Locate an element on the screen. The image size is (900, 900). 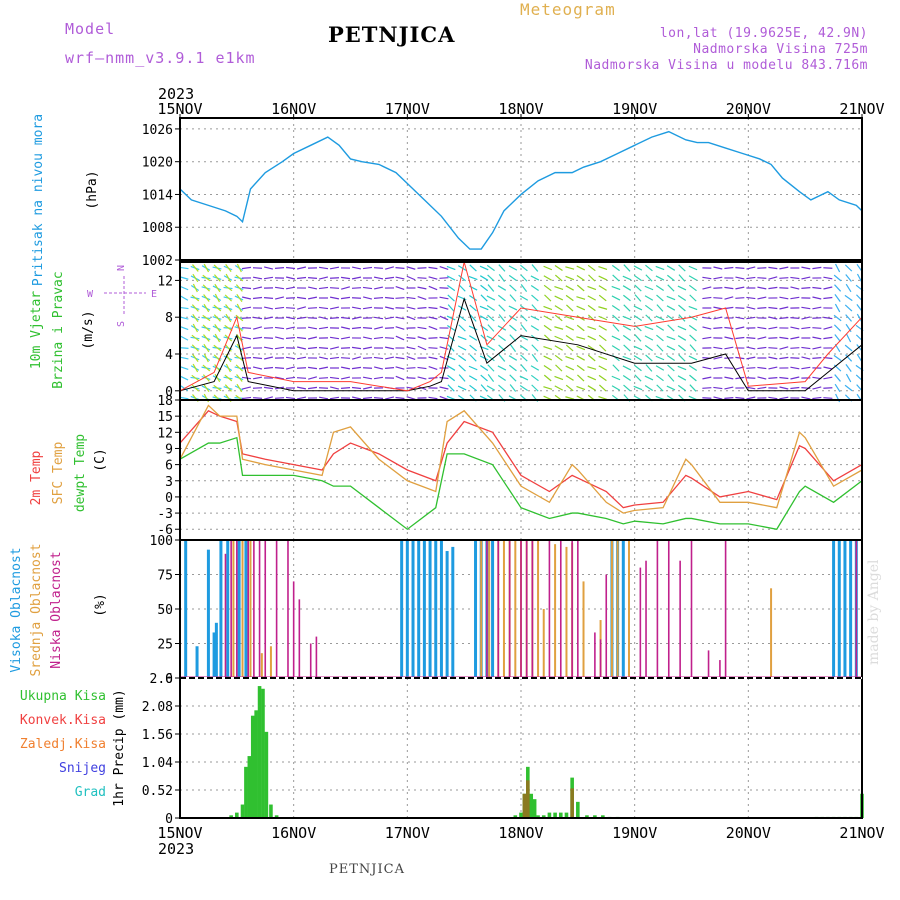
time-label-bottom: 15NOV is located at coordinates (179, 833).